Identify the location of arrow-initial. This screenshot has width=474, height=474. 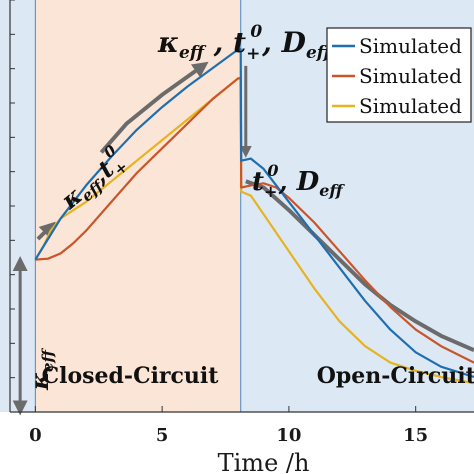
(46, 231).